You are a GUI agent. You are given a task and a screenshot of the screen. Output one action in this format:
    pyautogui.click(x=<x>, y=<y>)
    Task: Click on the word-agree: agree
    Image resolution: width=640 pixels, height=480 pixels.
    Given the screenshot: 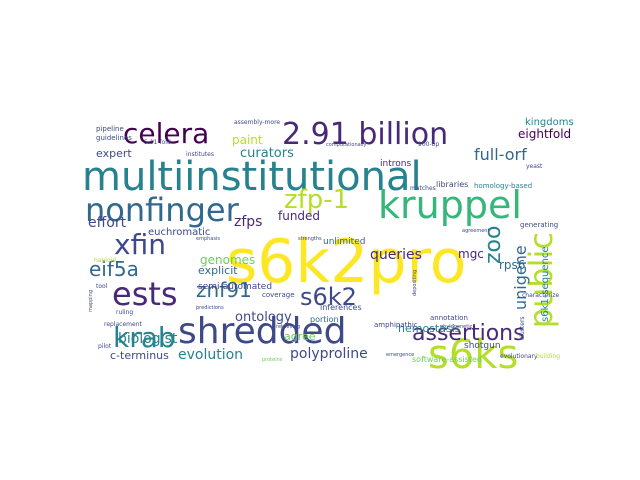 What is the action you would take?
    pyautogui.click(x=300, y=336)
    